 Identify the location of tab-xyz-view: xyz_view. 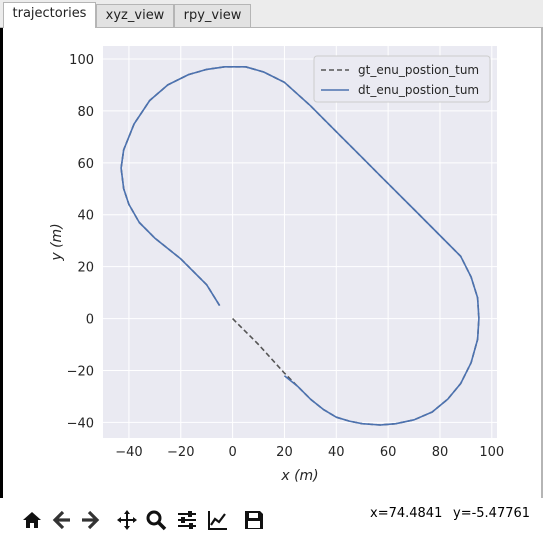
(135, 15).